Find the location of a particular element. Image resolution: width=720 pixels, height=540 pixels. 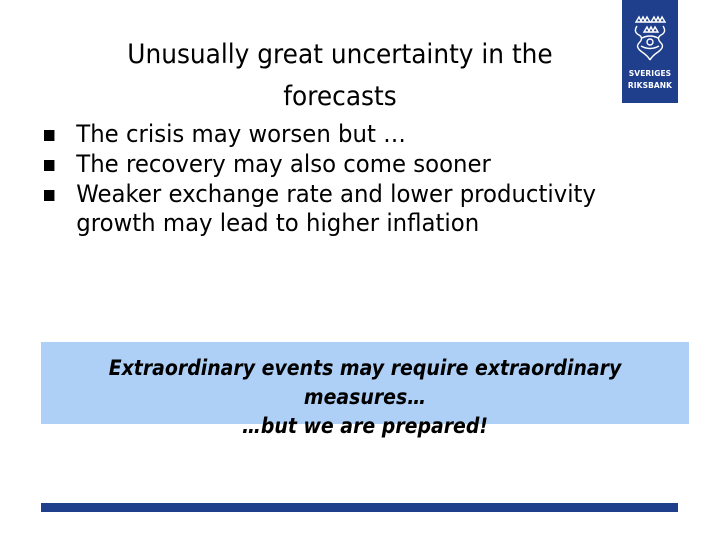

bullet-text: The recovery may also come sooner is located at coordinates (283, 164).